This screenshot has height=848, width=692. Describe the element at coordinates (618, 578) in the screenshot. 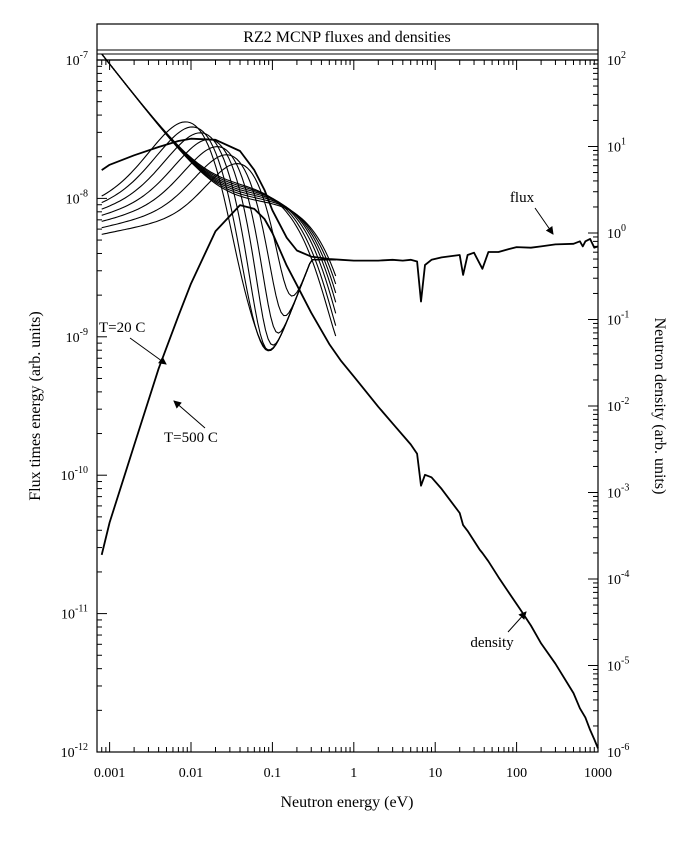

I see `right-tick-label: 10⁻⁴` at that location.